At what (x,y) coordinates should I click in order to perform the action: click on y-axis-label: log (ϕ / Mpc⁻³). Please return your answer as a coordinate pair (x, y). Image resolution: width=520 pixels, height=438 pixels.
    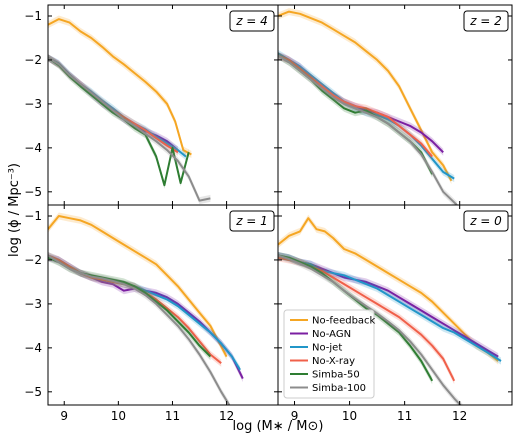
    Looking at the image, I should click on (14, 210).